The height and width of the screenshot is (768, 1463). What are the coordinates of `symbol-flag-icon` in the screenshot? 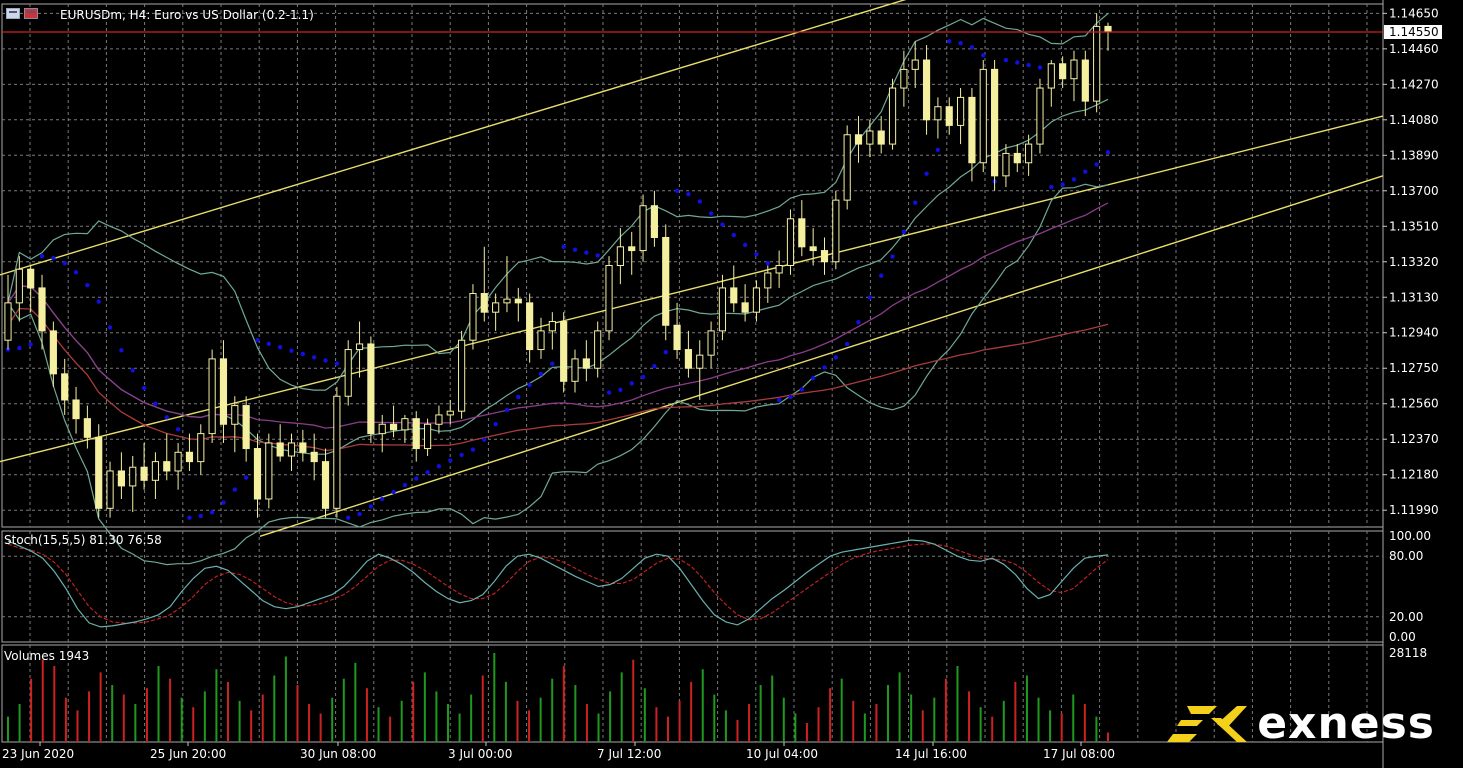 It's located at (31, 13).